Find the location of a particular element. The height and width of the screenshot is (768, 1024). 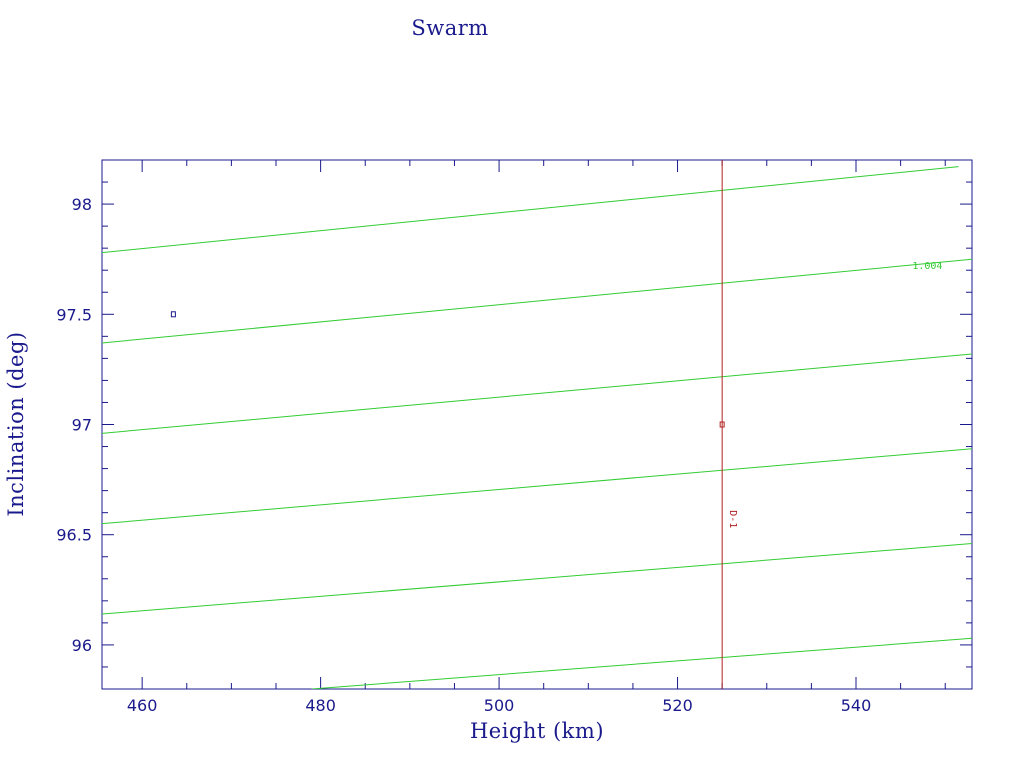

chart-title: Swarm is located at coordinates (450, 28).